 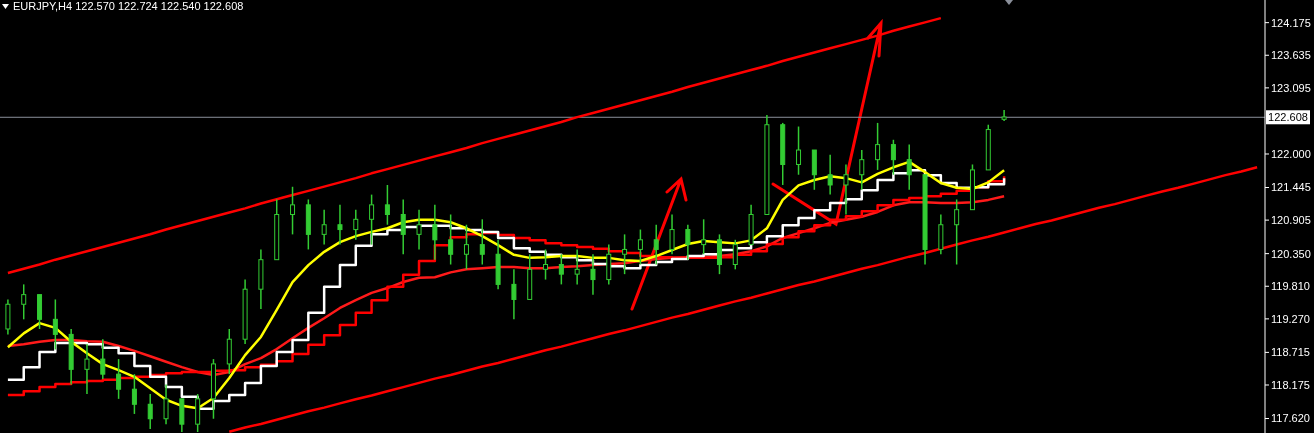 What do you see at coordinates (1288, 117) in the screenshot?
I see `ref-line-label: 122.608` at bounding box center [1288, 117].